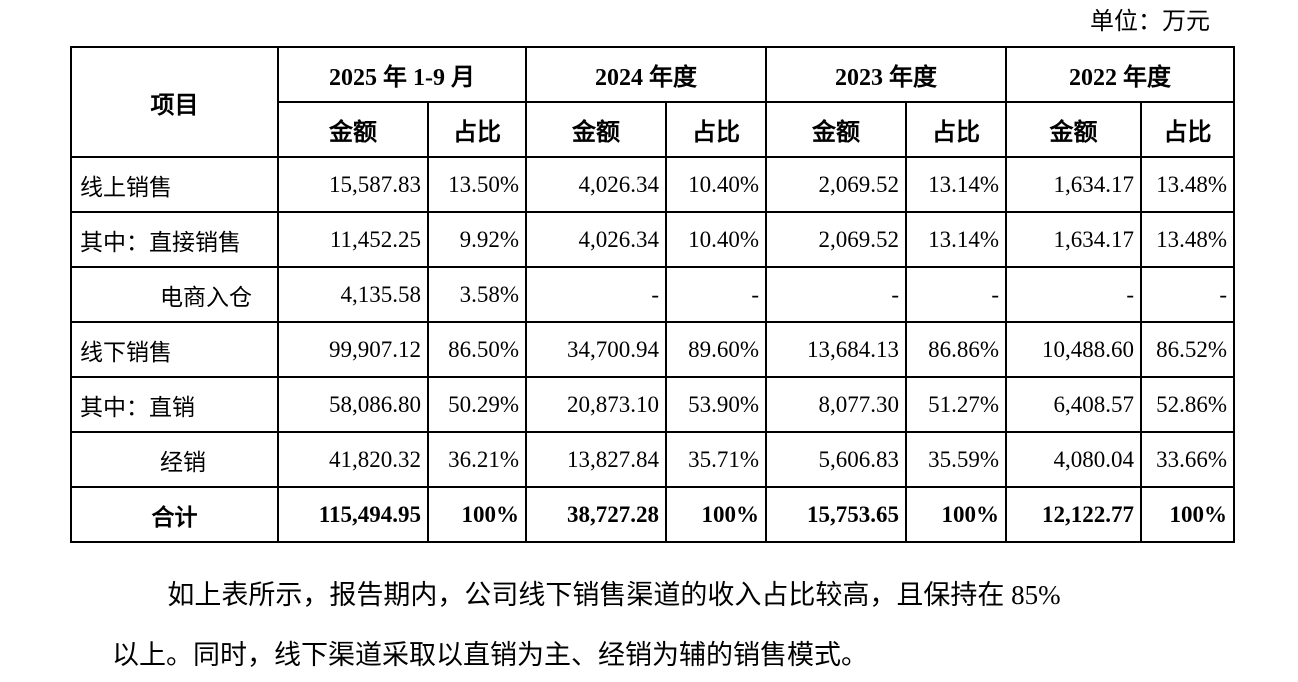 The image size is (1298, 682). I want to click on row-label: 其中：直销, so click(174, 404).